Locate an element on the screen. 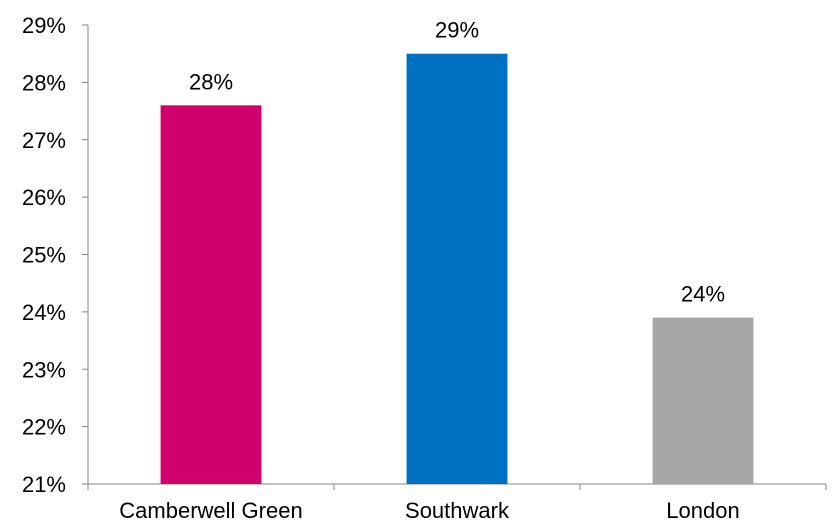 Image resolution: width=836 pixels, height=524 pixels. y-tick-label: 25% is located at coordinates (44, 255).